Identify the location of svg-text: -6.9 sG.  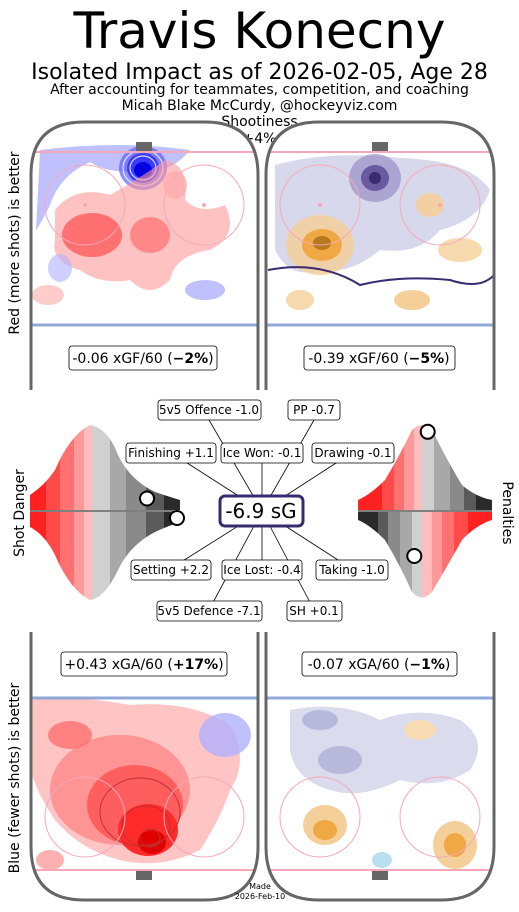
(260, 511).